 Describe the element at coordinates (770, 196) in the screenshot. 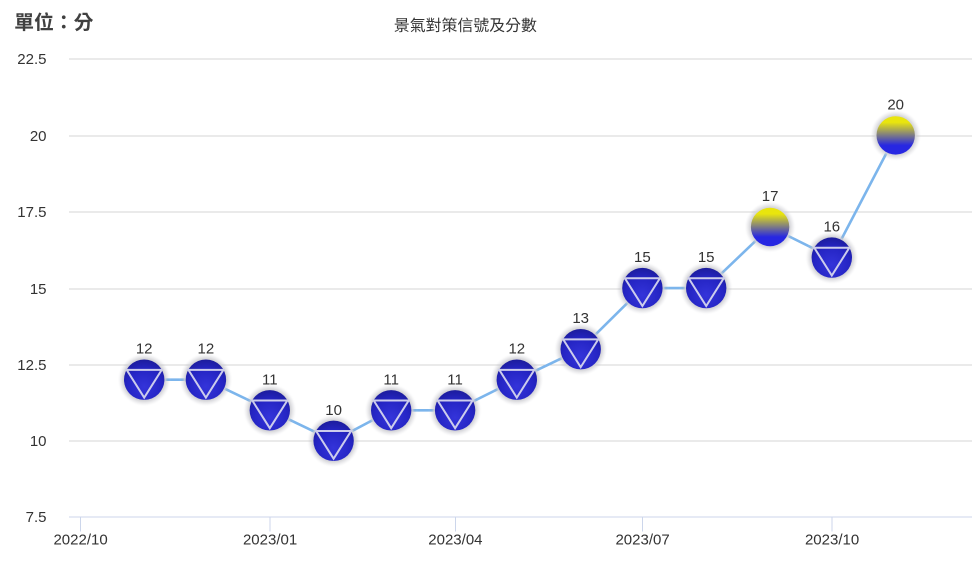

I see `svg-text: 17` at that location.